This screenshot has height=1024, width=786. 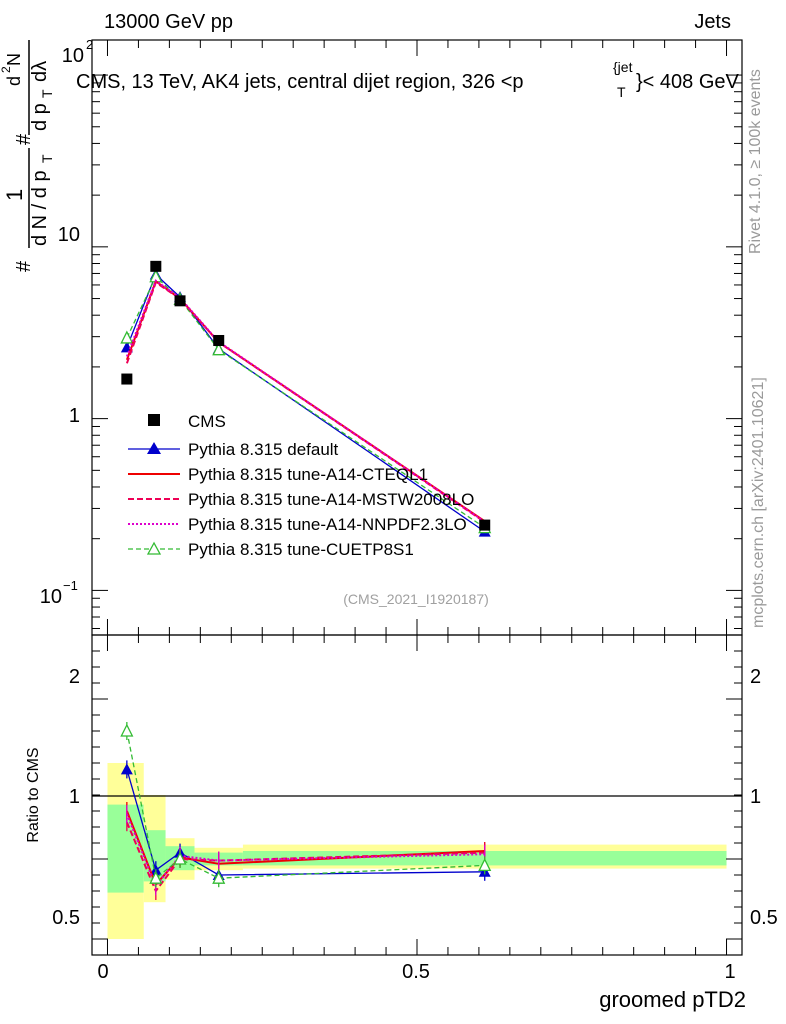 I want to click on ytitle-frac2-den-sub: T, so click(x=47, y=93).